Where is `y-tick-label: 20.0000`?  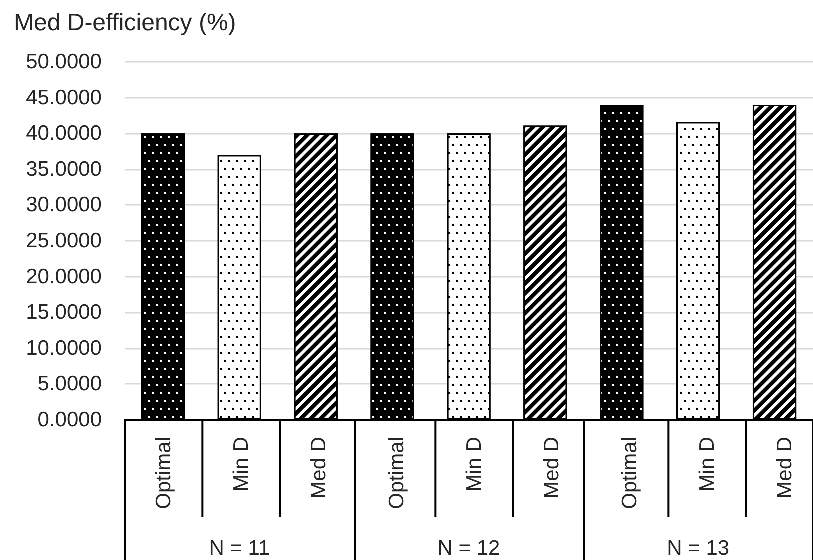 y-tick-label: 20.0000 is located at coordinates (64, 276).